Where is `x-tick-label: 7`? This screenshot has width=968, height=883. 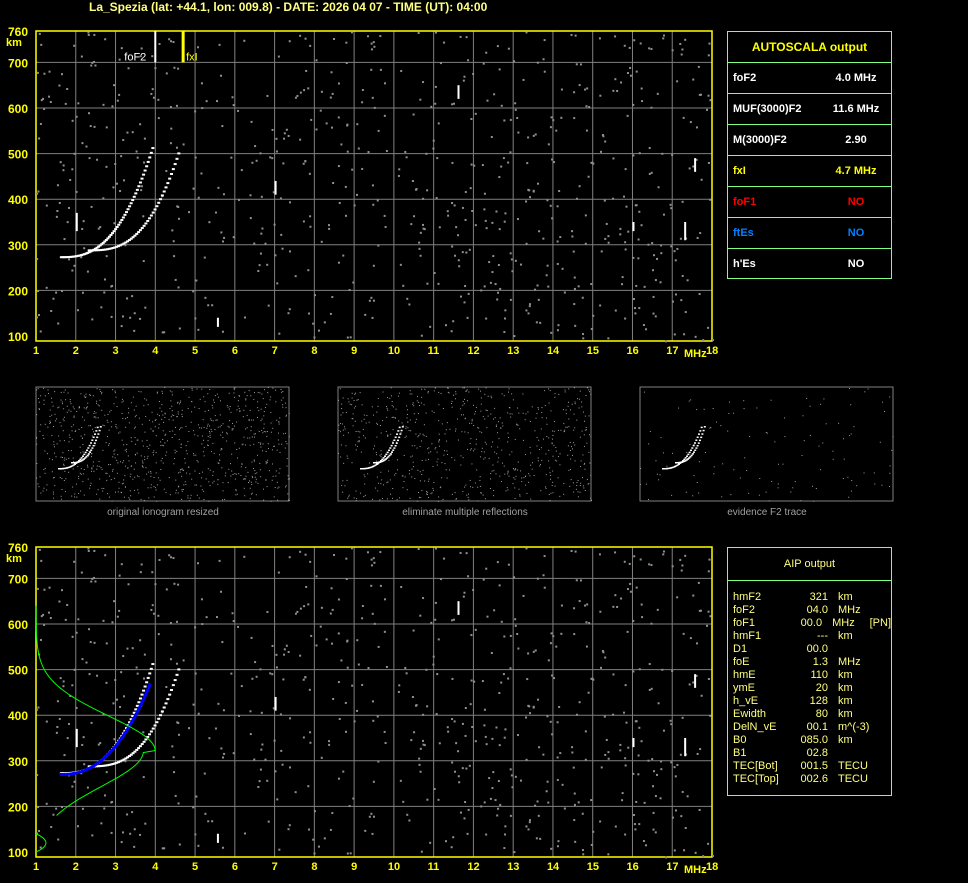 x-tick-label: 7 is located at coordinates (275, 351).